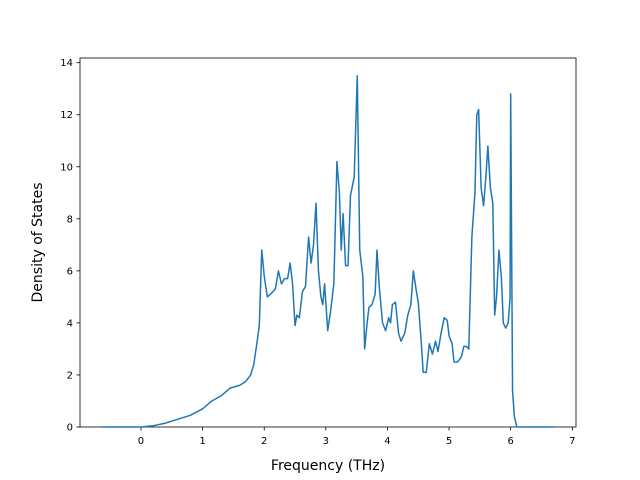  I want to click on x-tick-label: 1, so click(202, 441).